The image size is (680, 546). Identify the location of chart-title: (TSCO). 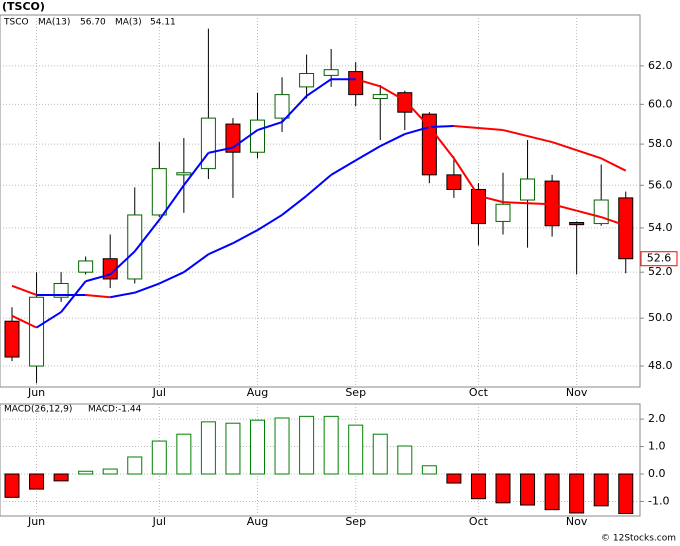
(23, 6).